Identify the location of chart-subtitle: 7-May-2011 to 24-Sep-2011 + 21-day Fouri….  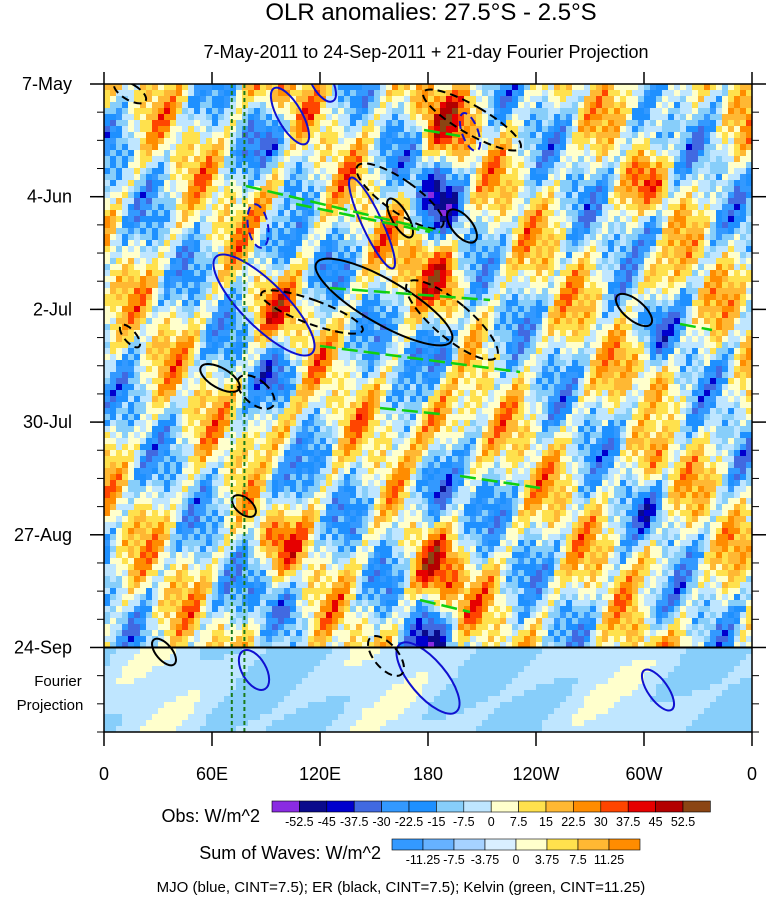
(425, 52).